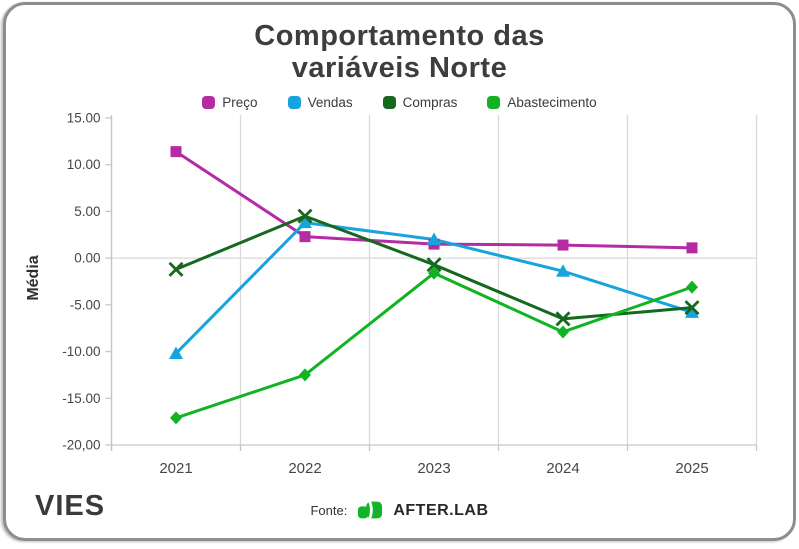  Describe the element at coordinates (175, 468) in the screenshot. I see `x-tick-label: 2021` at that location.